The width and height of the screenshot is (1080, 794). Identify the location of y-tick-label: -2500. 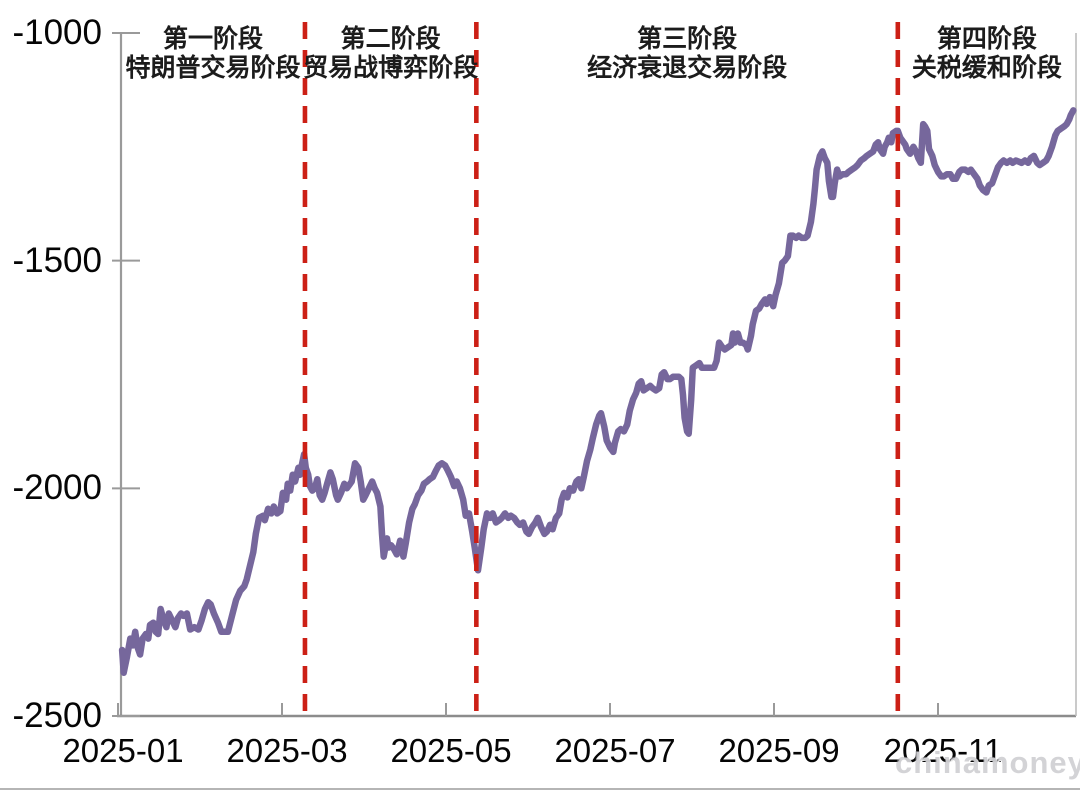
(57, 715).